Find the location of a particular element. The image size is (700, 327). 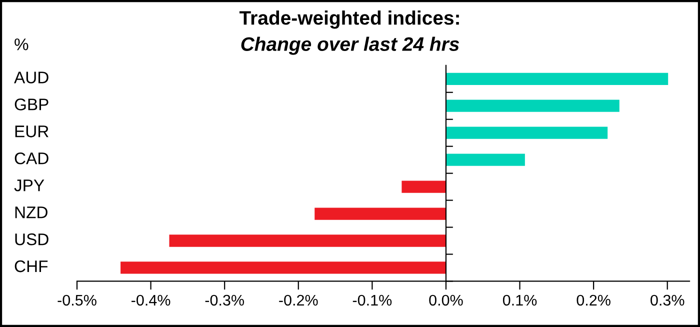

y-axis-title: % is located at coordinates (21, 44).